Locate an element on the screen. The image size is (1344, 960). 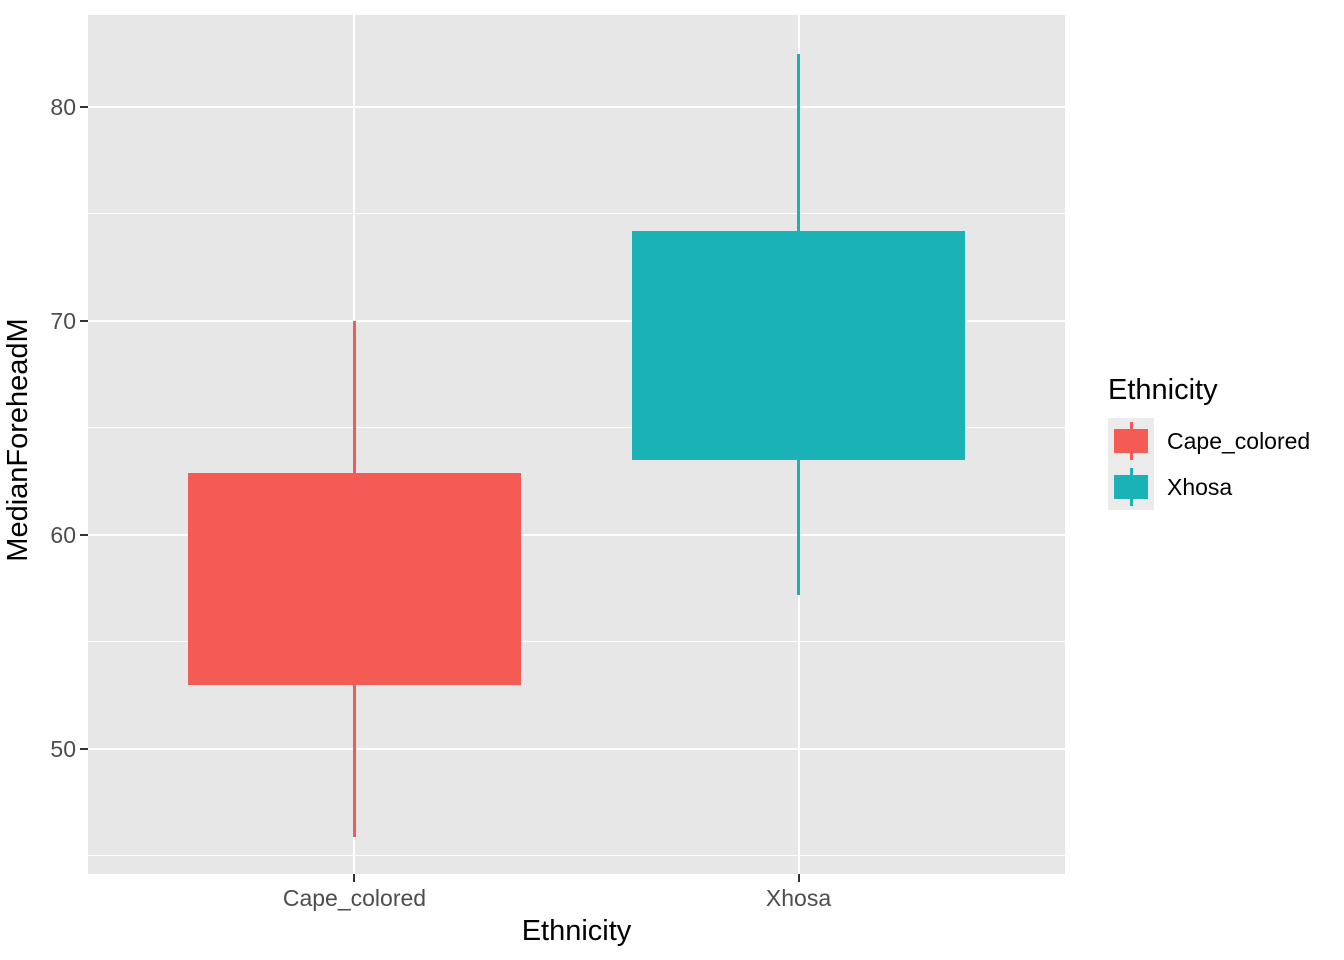
x-tick-label: Xhosa is located at coordinates (798, 898).